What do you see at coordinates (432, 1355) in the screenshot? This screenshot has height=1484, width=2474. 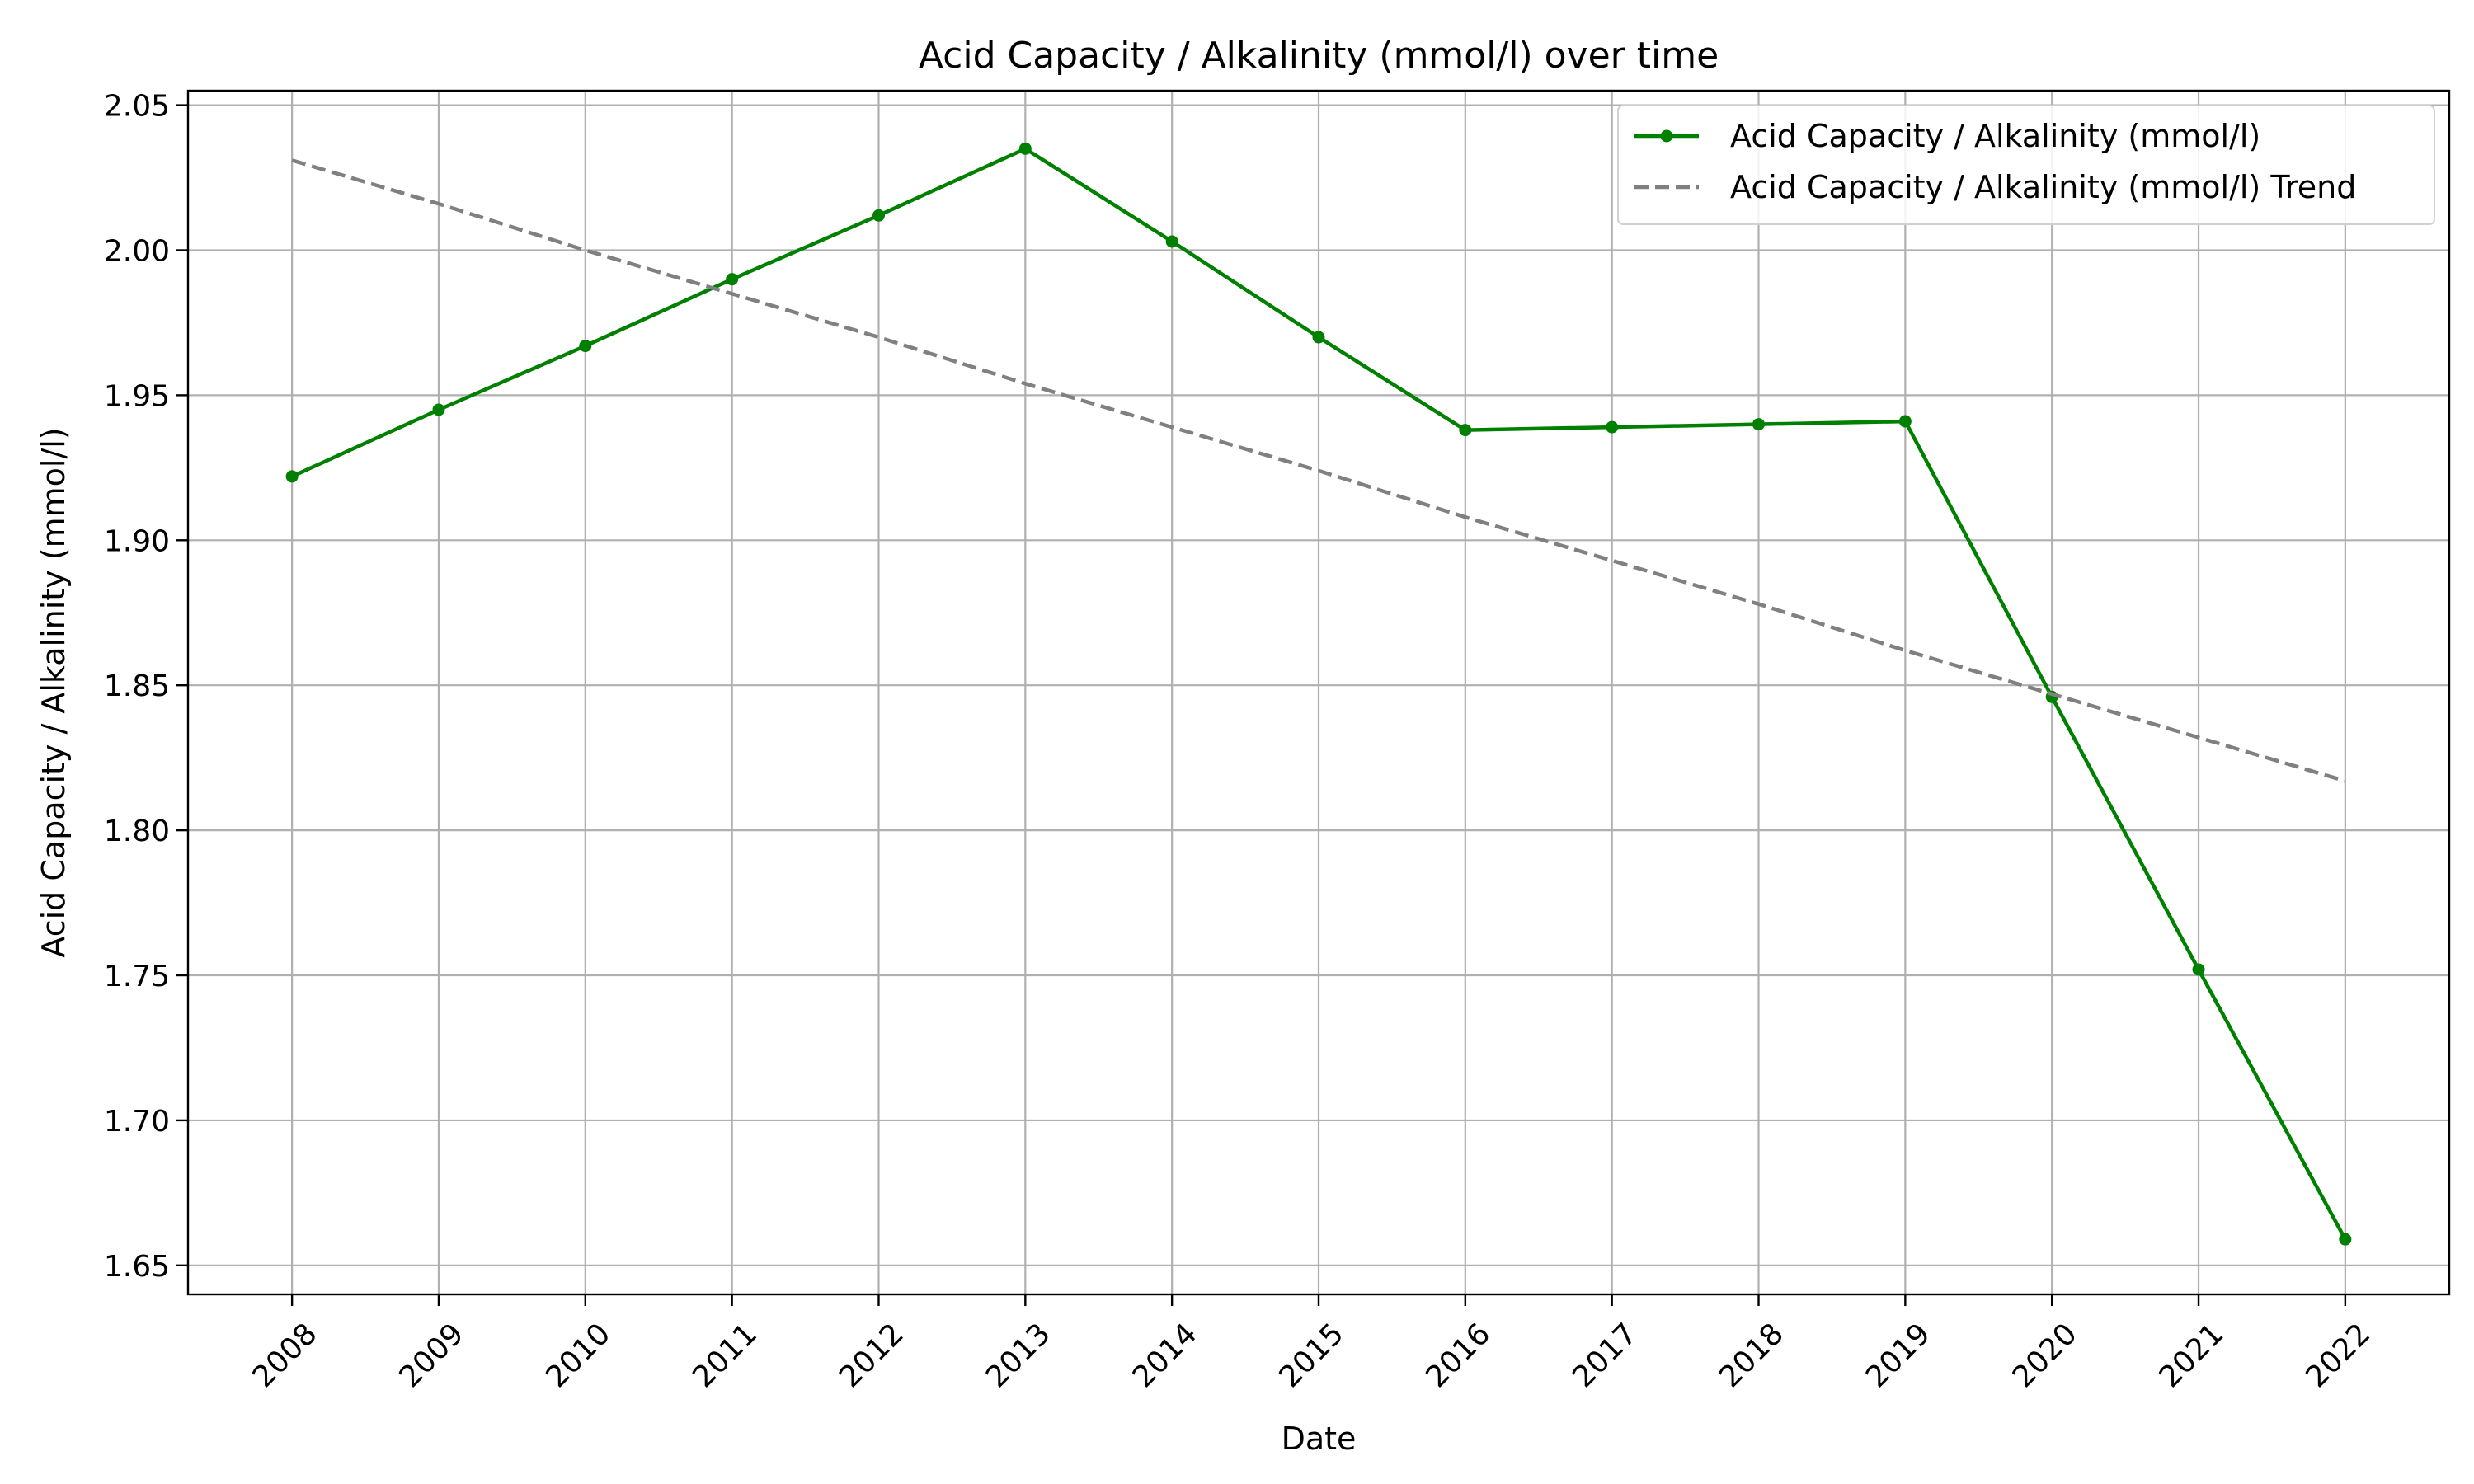 I see `x-tick-label: 2009` at bounding box center [432, 1355].